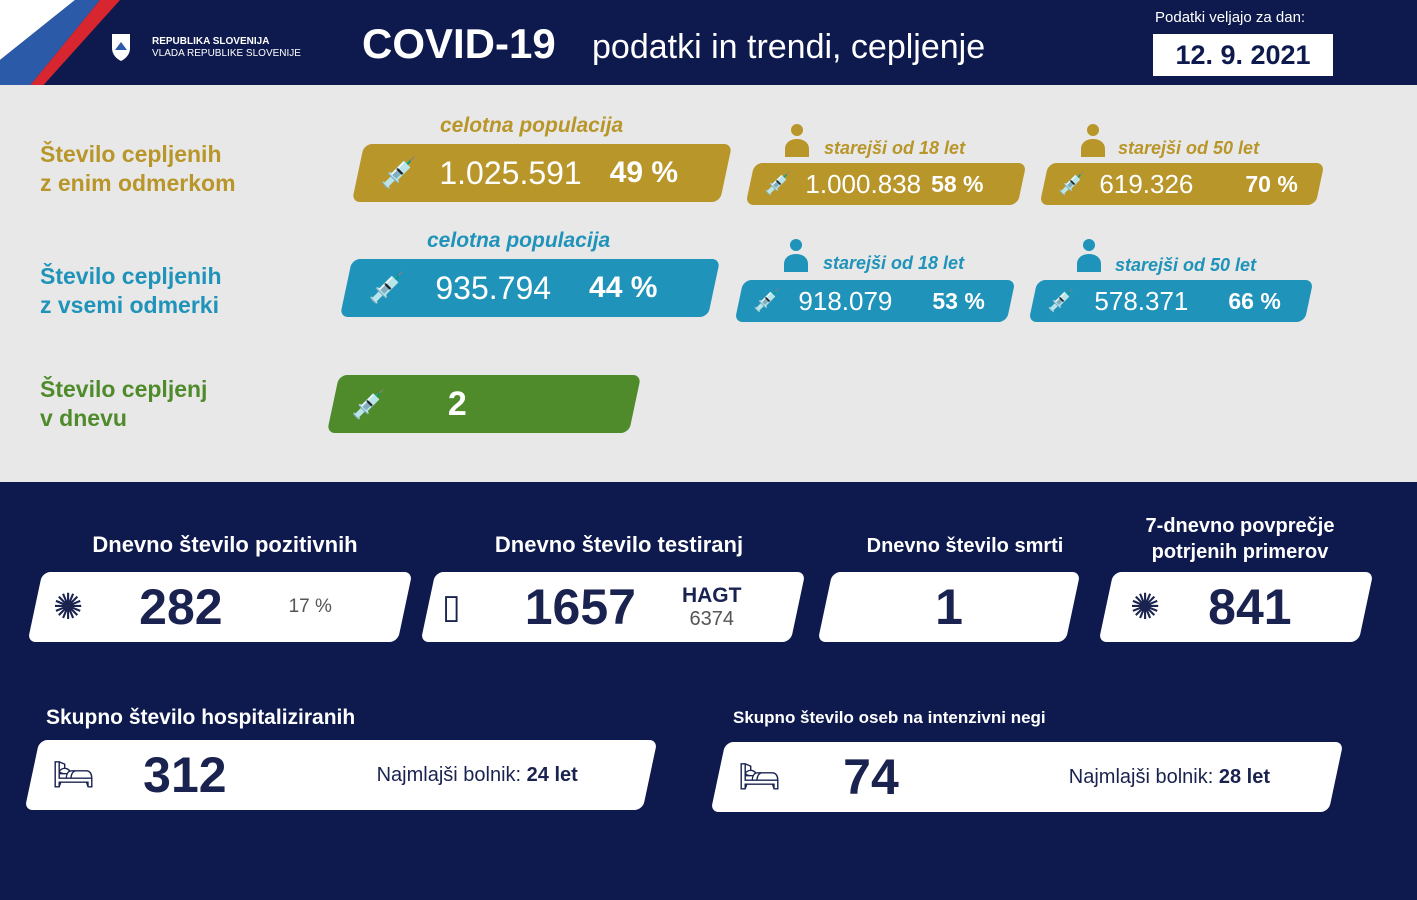  I want to click on youngest: Najmlajši bolnik: 28 let, so click(1169, 777).